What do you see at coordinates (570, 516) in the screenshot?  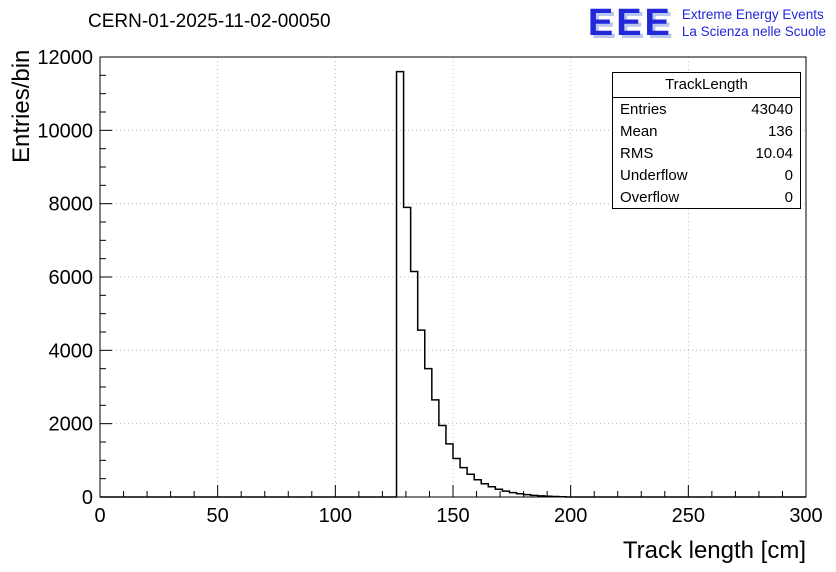 I see `x-tick-label: 200` at bounding box center [570, 516].